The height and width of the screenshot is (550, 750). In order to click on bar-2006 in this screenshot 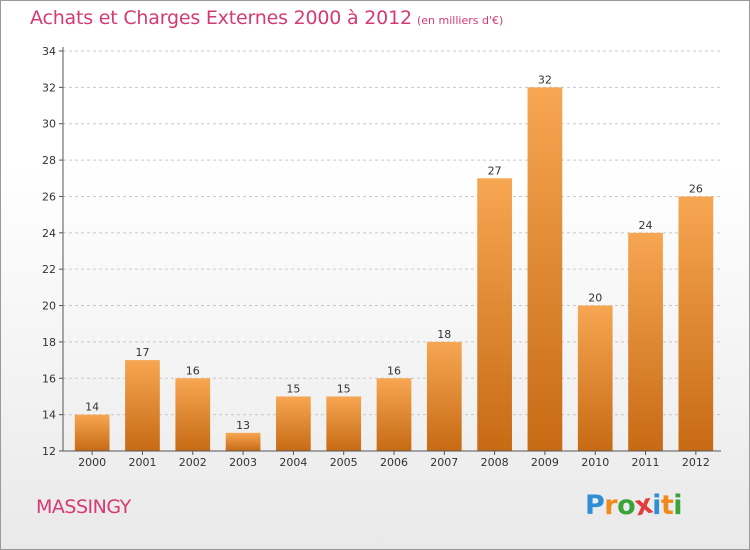, I will do `click(394, 414)`.